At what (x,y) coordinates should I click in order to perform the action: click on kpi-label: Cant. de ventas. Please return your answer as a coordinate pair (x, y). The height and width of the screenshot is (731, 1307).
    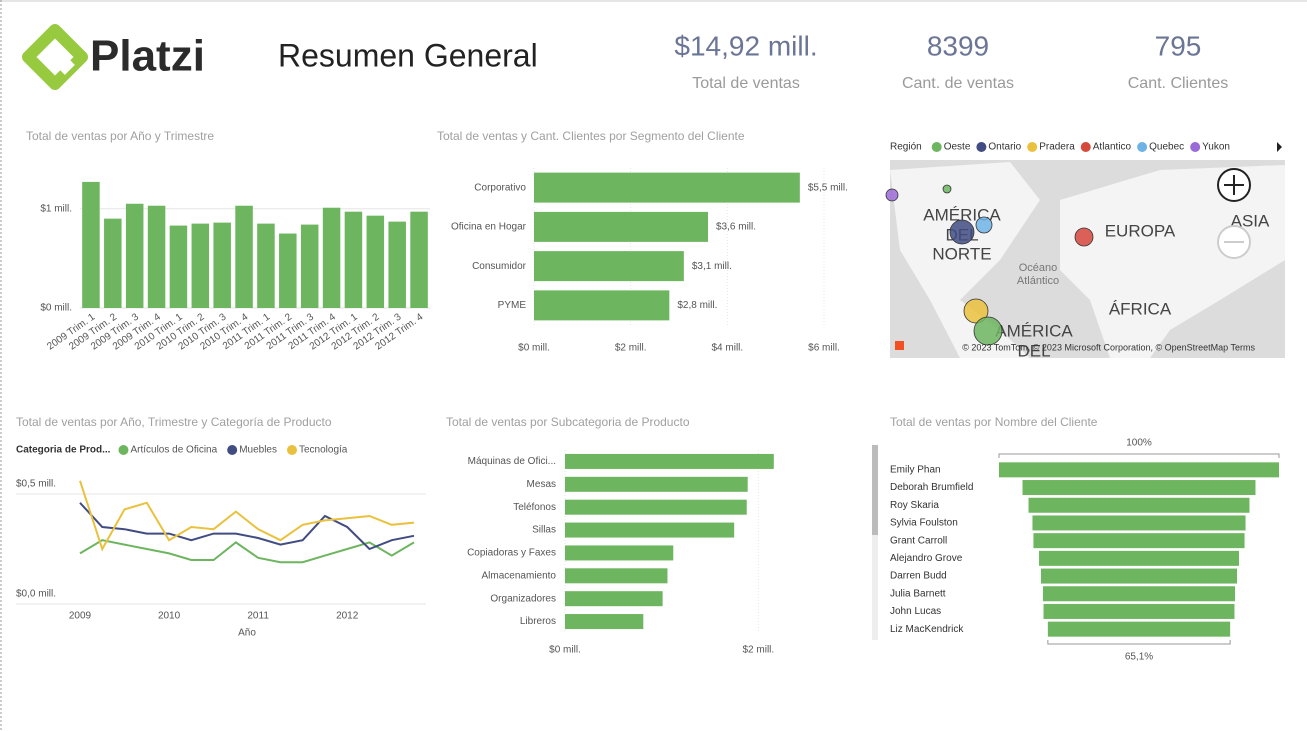
    Looking at the image, I should click on (958, 83).